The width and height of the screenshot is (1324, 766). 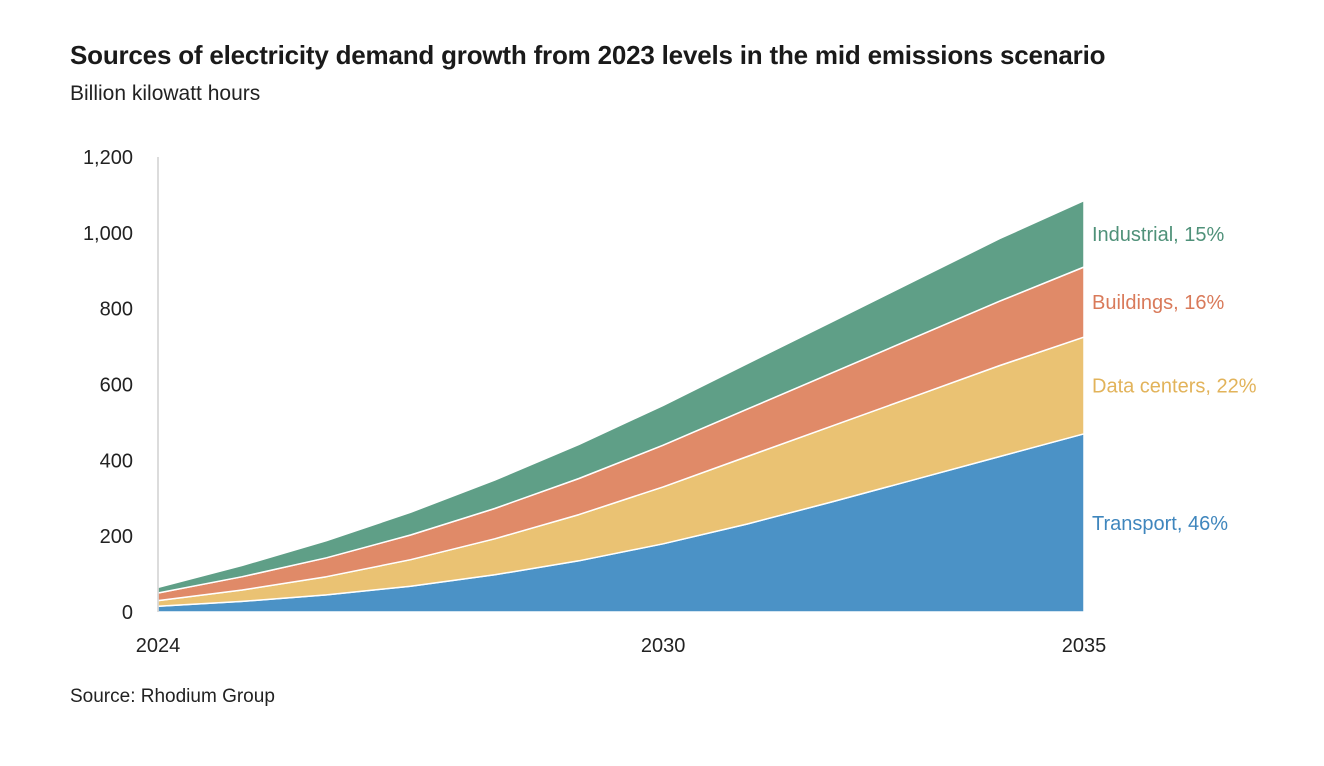 I want to click on series-label-data-centers: Data centers, 22%, so click(x=1174, y=386).